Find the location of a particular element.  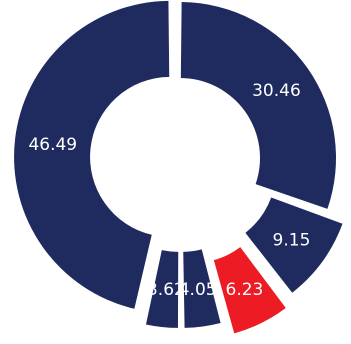

slice-label-4.05: 4.05 is located at coordinates (198, 290).